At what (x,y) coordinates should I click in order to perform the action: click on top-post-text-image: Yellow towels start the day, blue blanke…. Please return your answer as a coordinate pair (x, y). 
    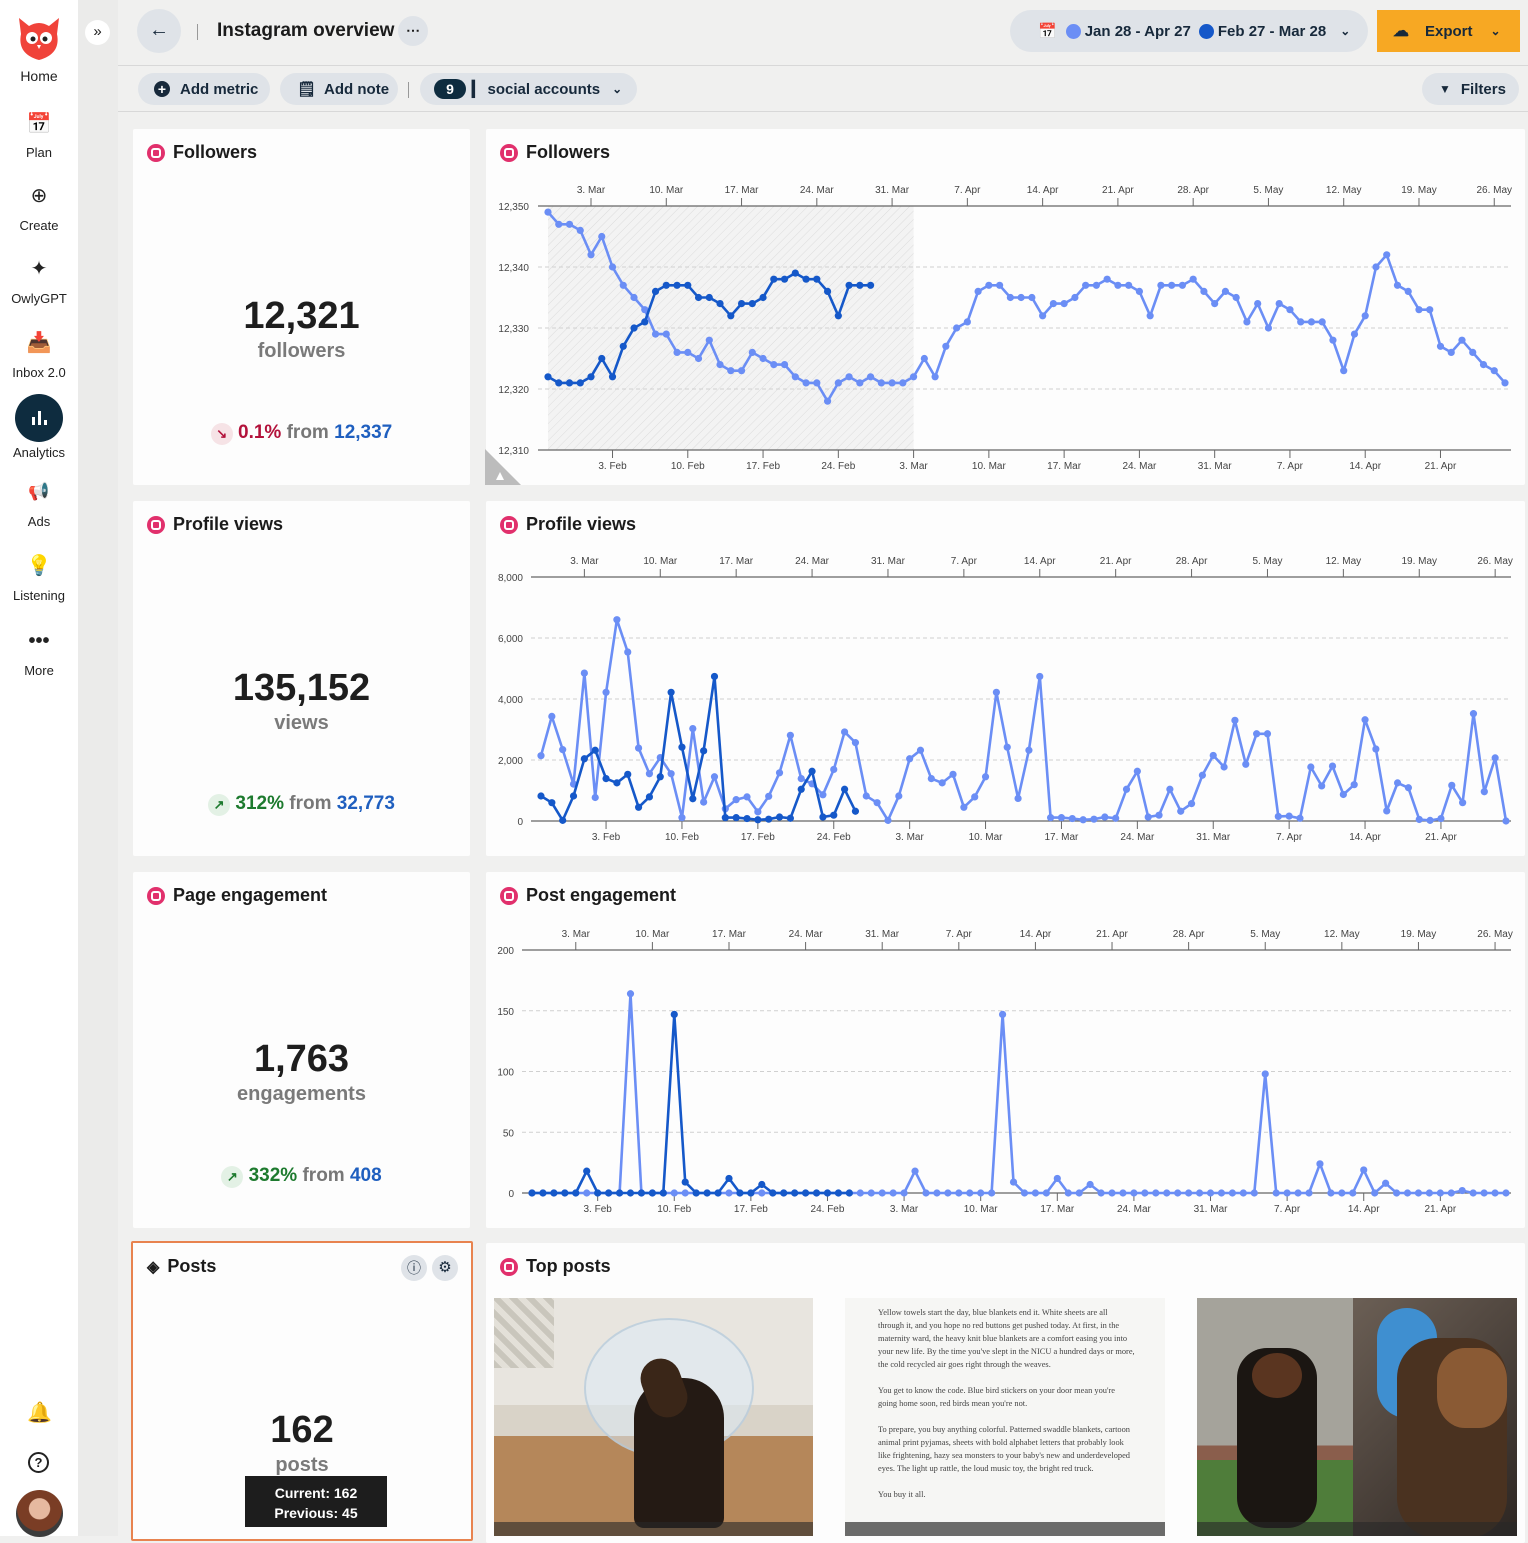
    Looking at the image, I should click on (1005, 1417).